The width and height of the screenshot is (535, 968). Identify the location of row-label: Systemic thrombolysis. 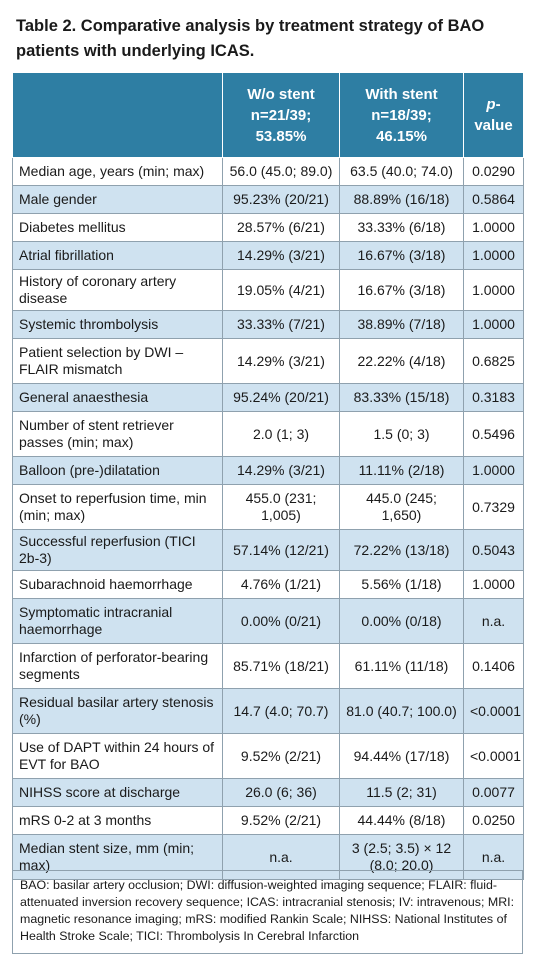
(117, 324).